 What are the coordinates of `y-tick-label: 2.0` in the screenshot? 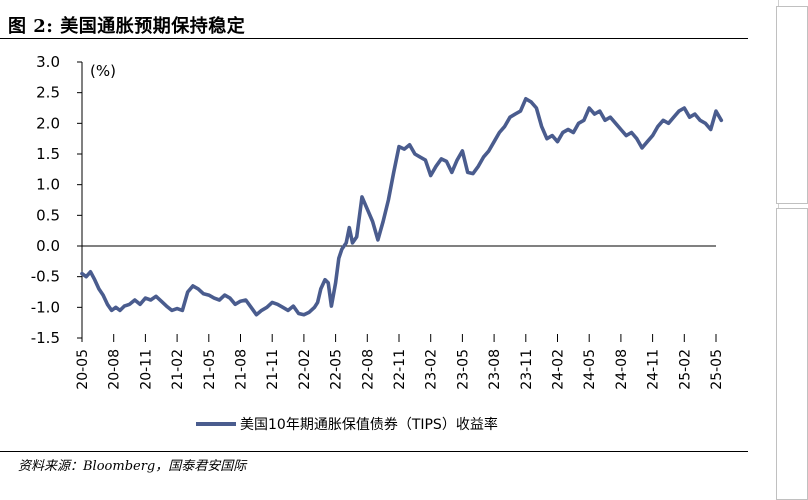 It's located at (48, 123).